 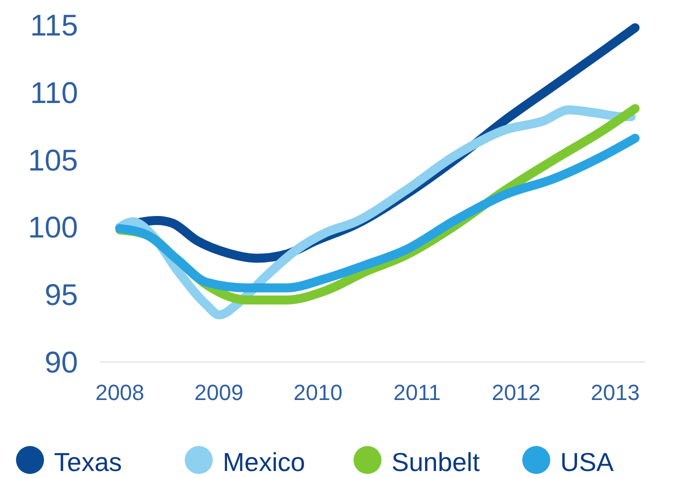 I want to click on x-tick-label: 2011, so click(x=417, y=392).